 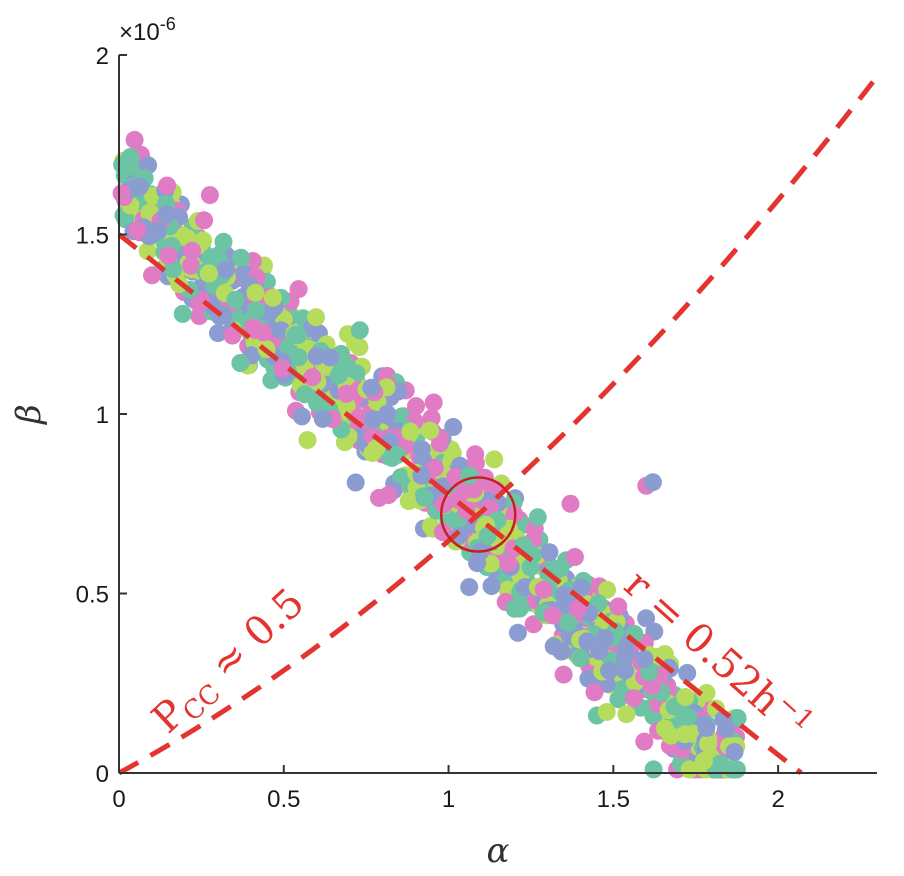 What do you see at coordinates (498, 851) in the screenshot?
I see `x-axis-label: α` at bounding box center [498, 851].